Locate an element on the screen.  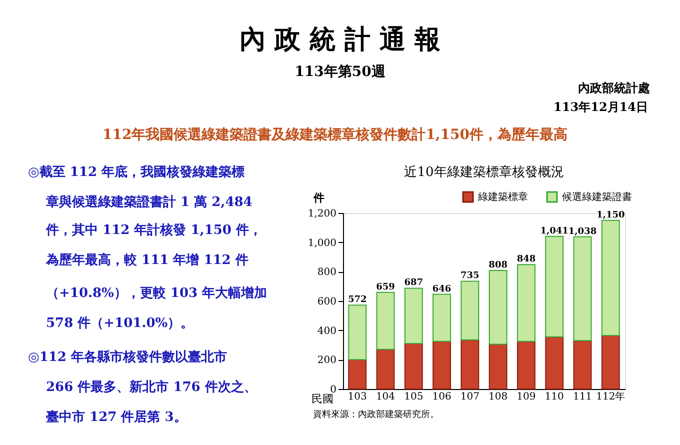
text: 為歷年最高，較 111 年增 112 件 is located at coordinates (146, 260).